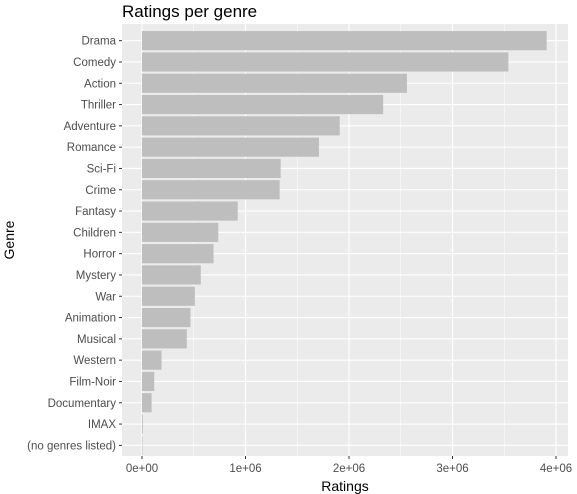 This screenshot has width=577, height=494. Describe the element at coordinates (95, 212) in the screenshot. I see `y-tick-label: Fantasy` at that location.